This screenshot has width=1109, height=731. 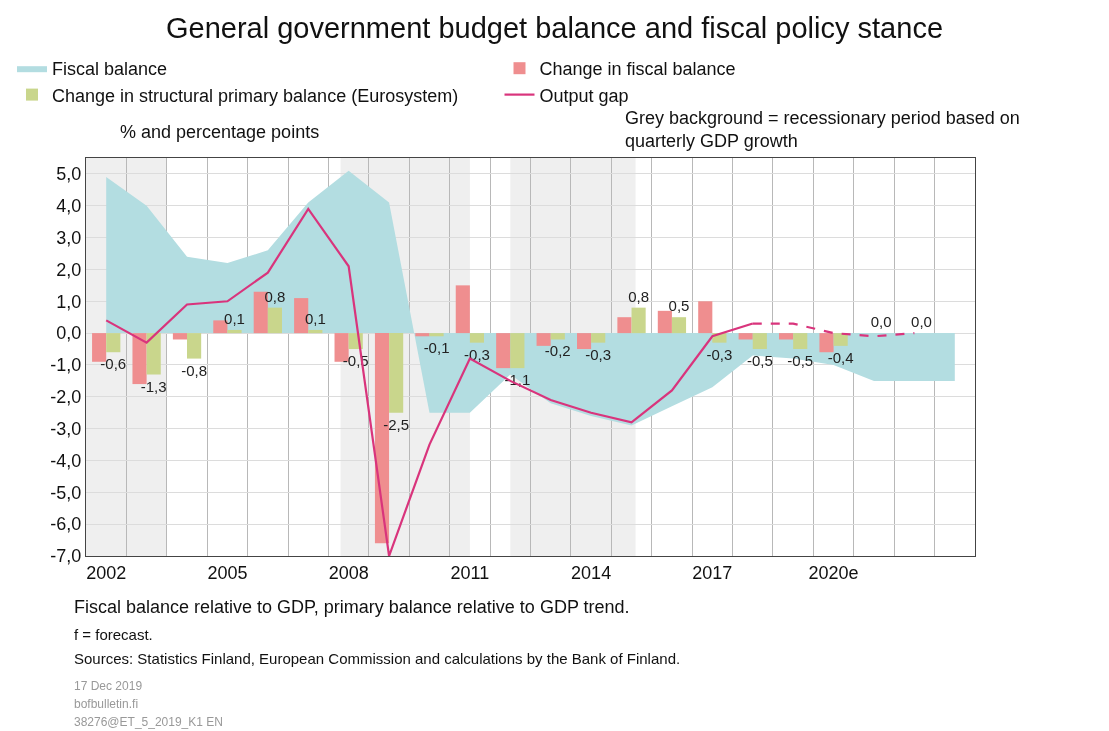 I want to click on y-tick-label: 4,0, so click(x=69, y=206).